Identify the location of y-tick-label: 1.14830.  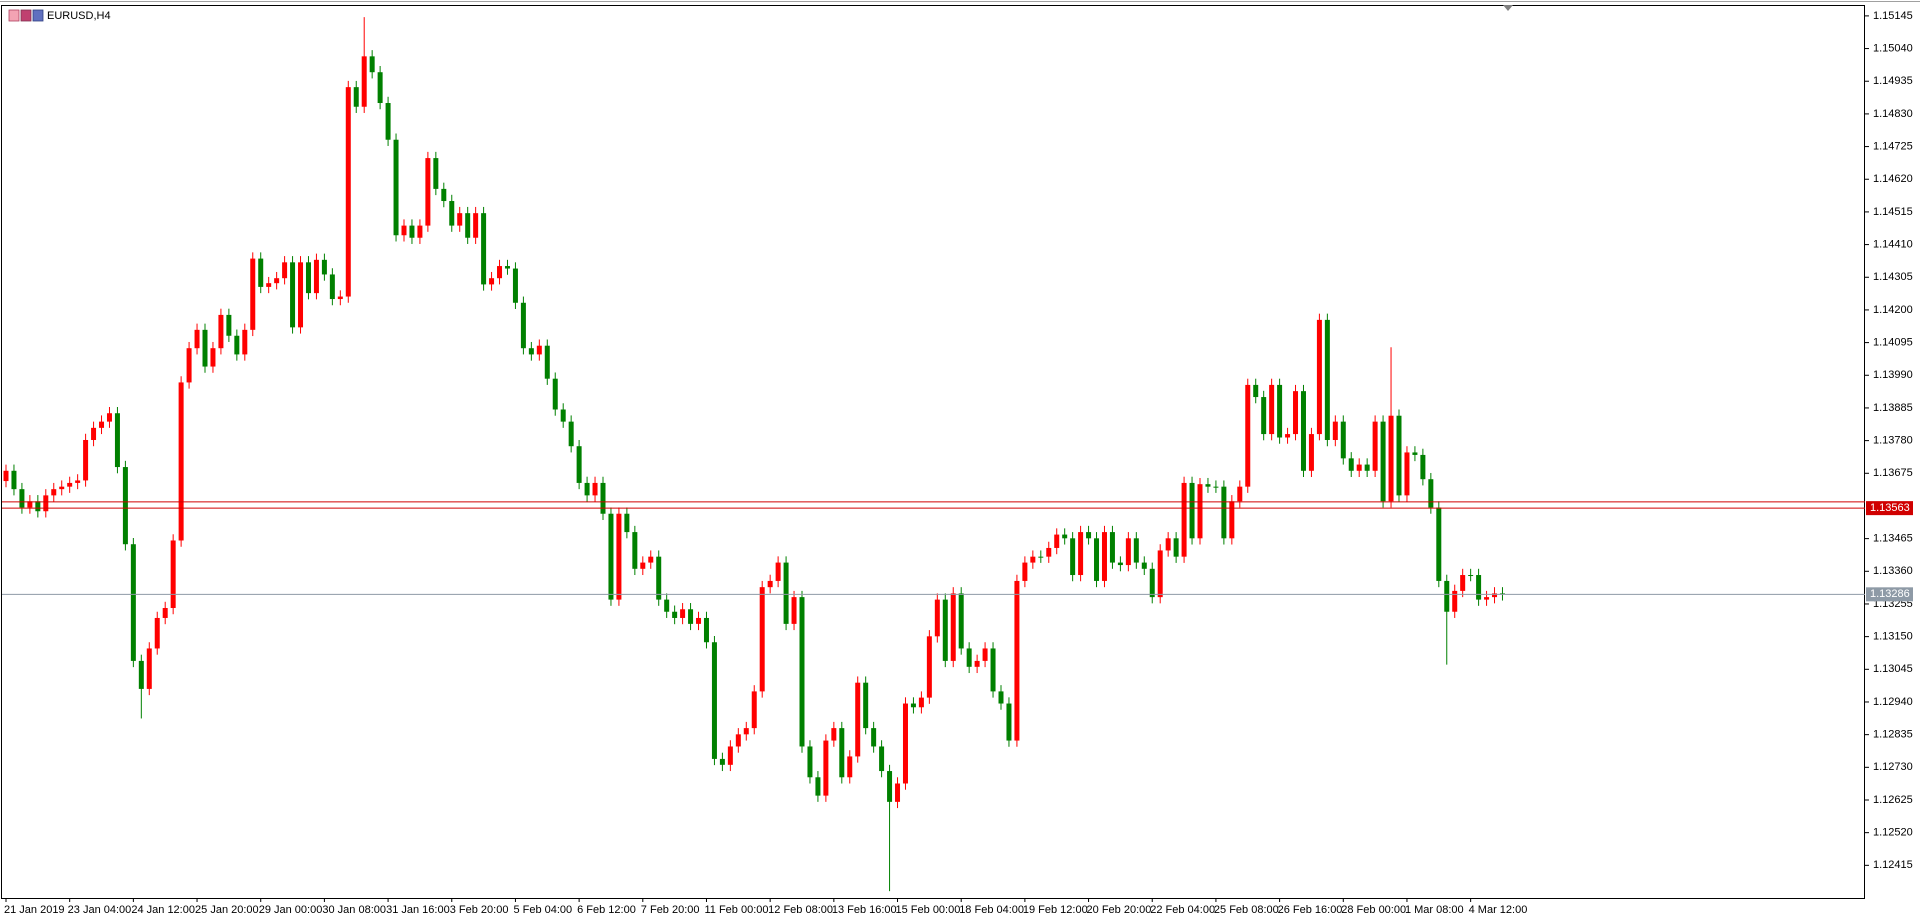
(1893, 114).